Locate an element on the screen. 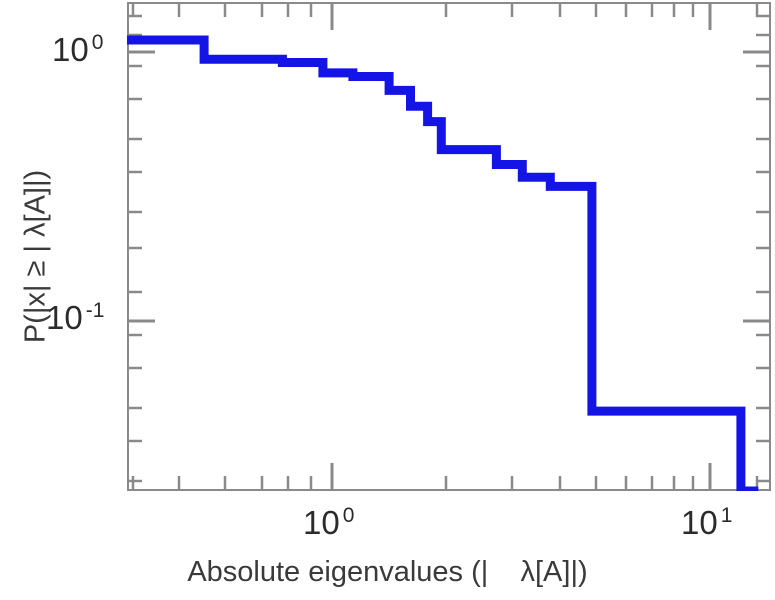 The width and height of the screenshot is (775, 600). x-axis-ticks-bottom is located at coordinates (445, 477).